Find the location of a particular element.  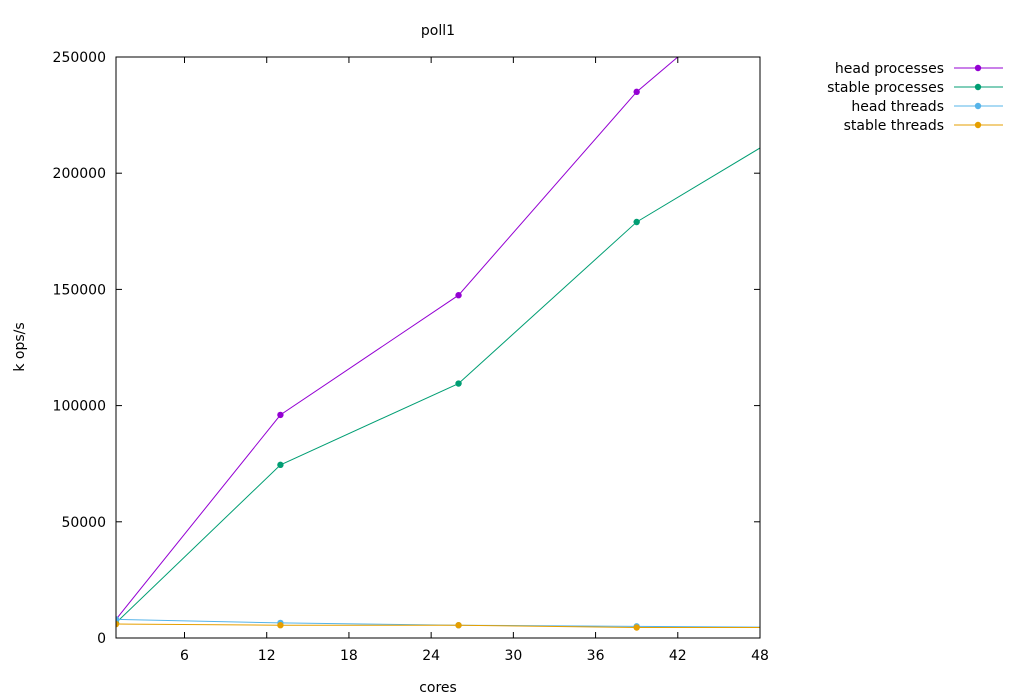

y-tick-label: 50000 is located at coordinates (83, 523).